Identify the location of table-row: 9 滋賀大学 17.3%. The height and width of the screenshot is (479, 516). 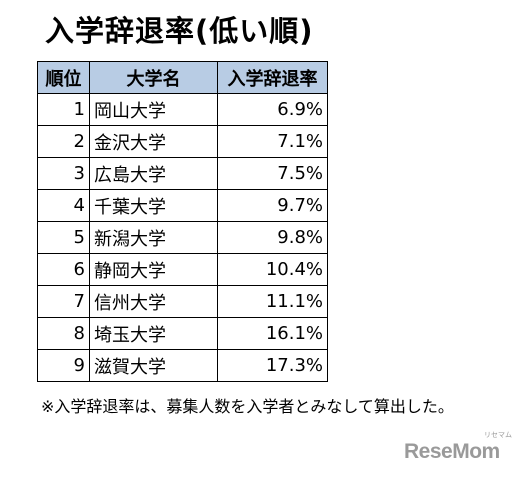
(182, 365).